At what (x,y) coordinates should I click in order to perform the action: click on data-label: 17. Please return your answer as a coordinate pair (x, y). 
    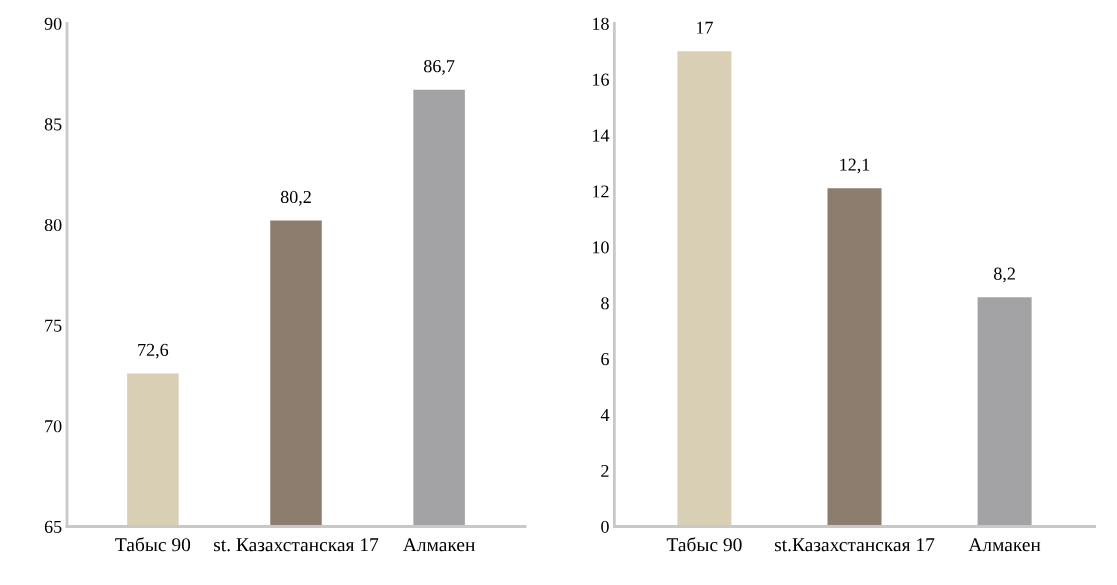
    Looking at the image, I should click on (704, 27).